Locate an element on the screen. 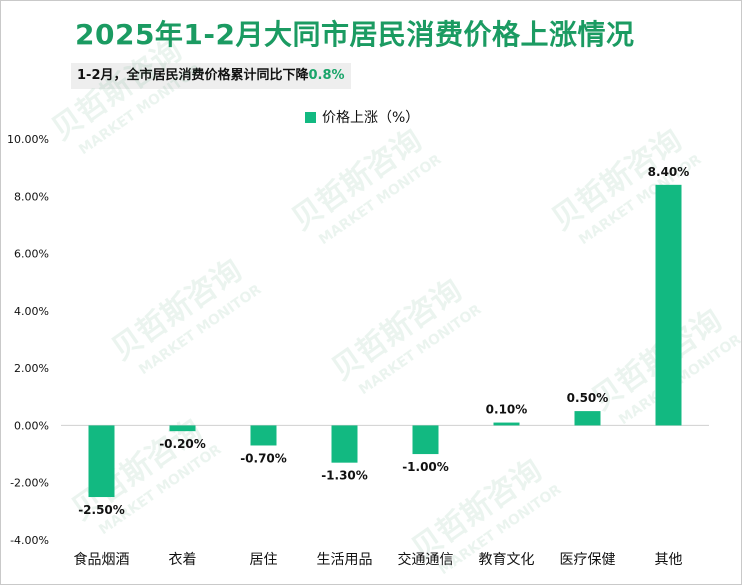  data-label: 0.10% is located at coordinates (507, 410).